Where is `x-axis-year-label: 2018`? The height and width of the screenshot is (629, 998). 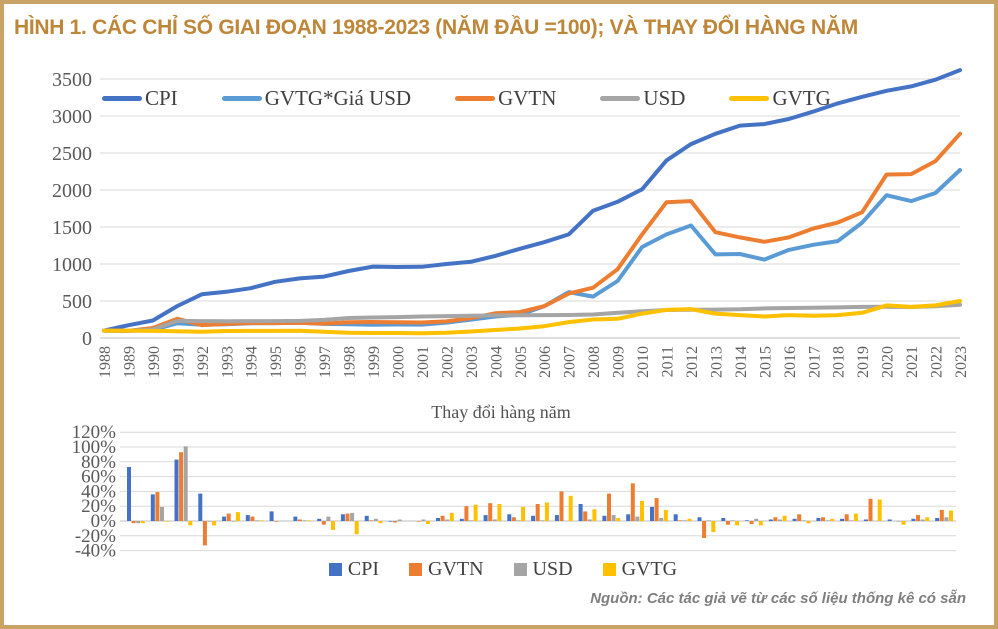
x-axis-year-label: 2018 is located at coordinates (839, 362).